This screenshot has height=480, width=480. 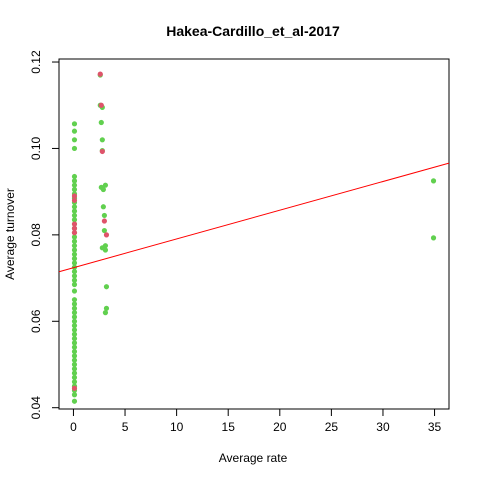 I want to click on chart-title: Hakea-Cardillo_et_al-2017, so click(x=253, y=31).